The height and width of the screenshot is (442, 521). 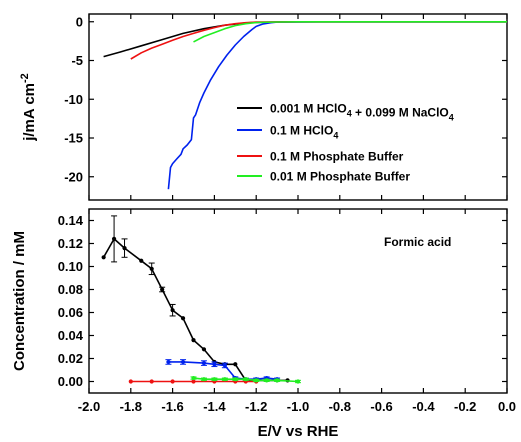 What do you see at coordinates (340, 406) in the screenshot?
I see `bottom-xtick-label: -0.8` at bounding box center [340, 406].